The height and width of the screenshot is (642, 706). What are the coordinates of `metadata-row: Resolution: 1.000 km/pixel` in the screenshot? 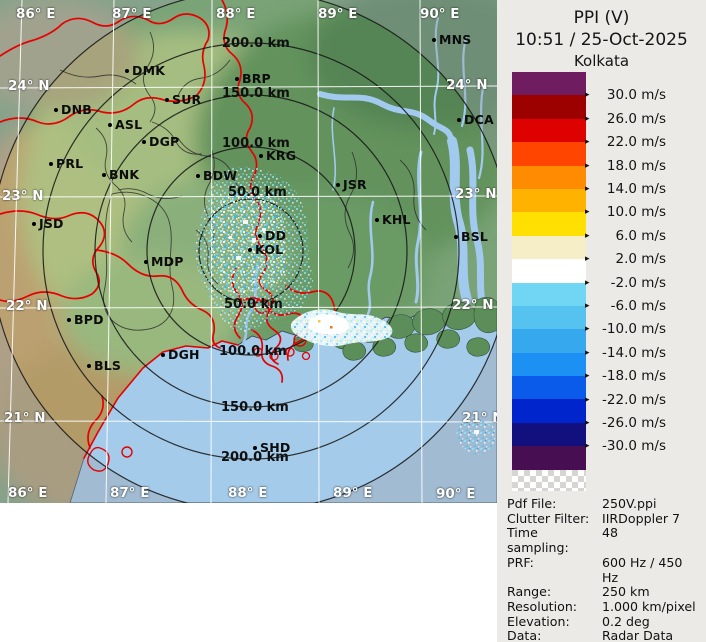 It's located at (604, 606).